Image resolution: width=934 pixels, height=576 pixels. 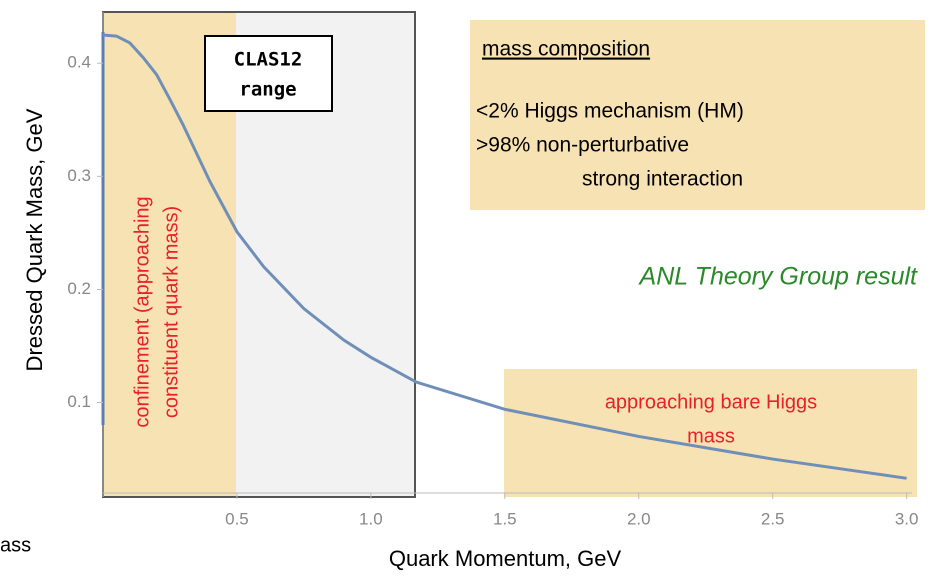 I want to click on x-tick-label: 1.5, so click(x=505, y=518).